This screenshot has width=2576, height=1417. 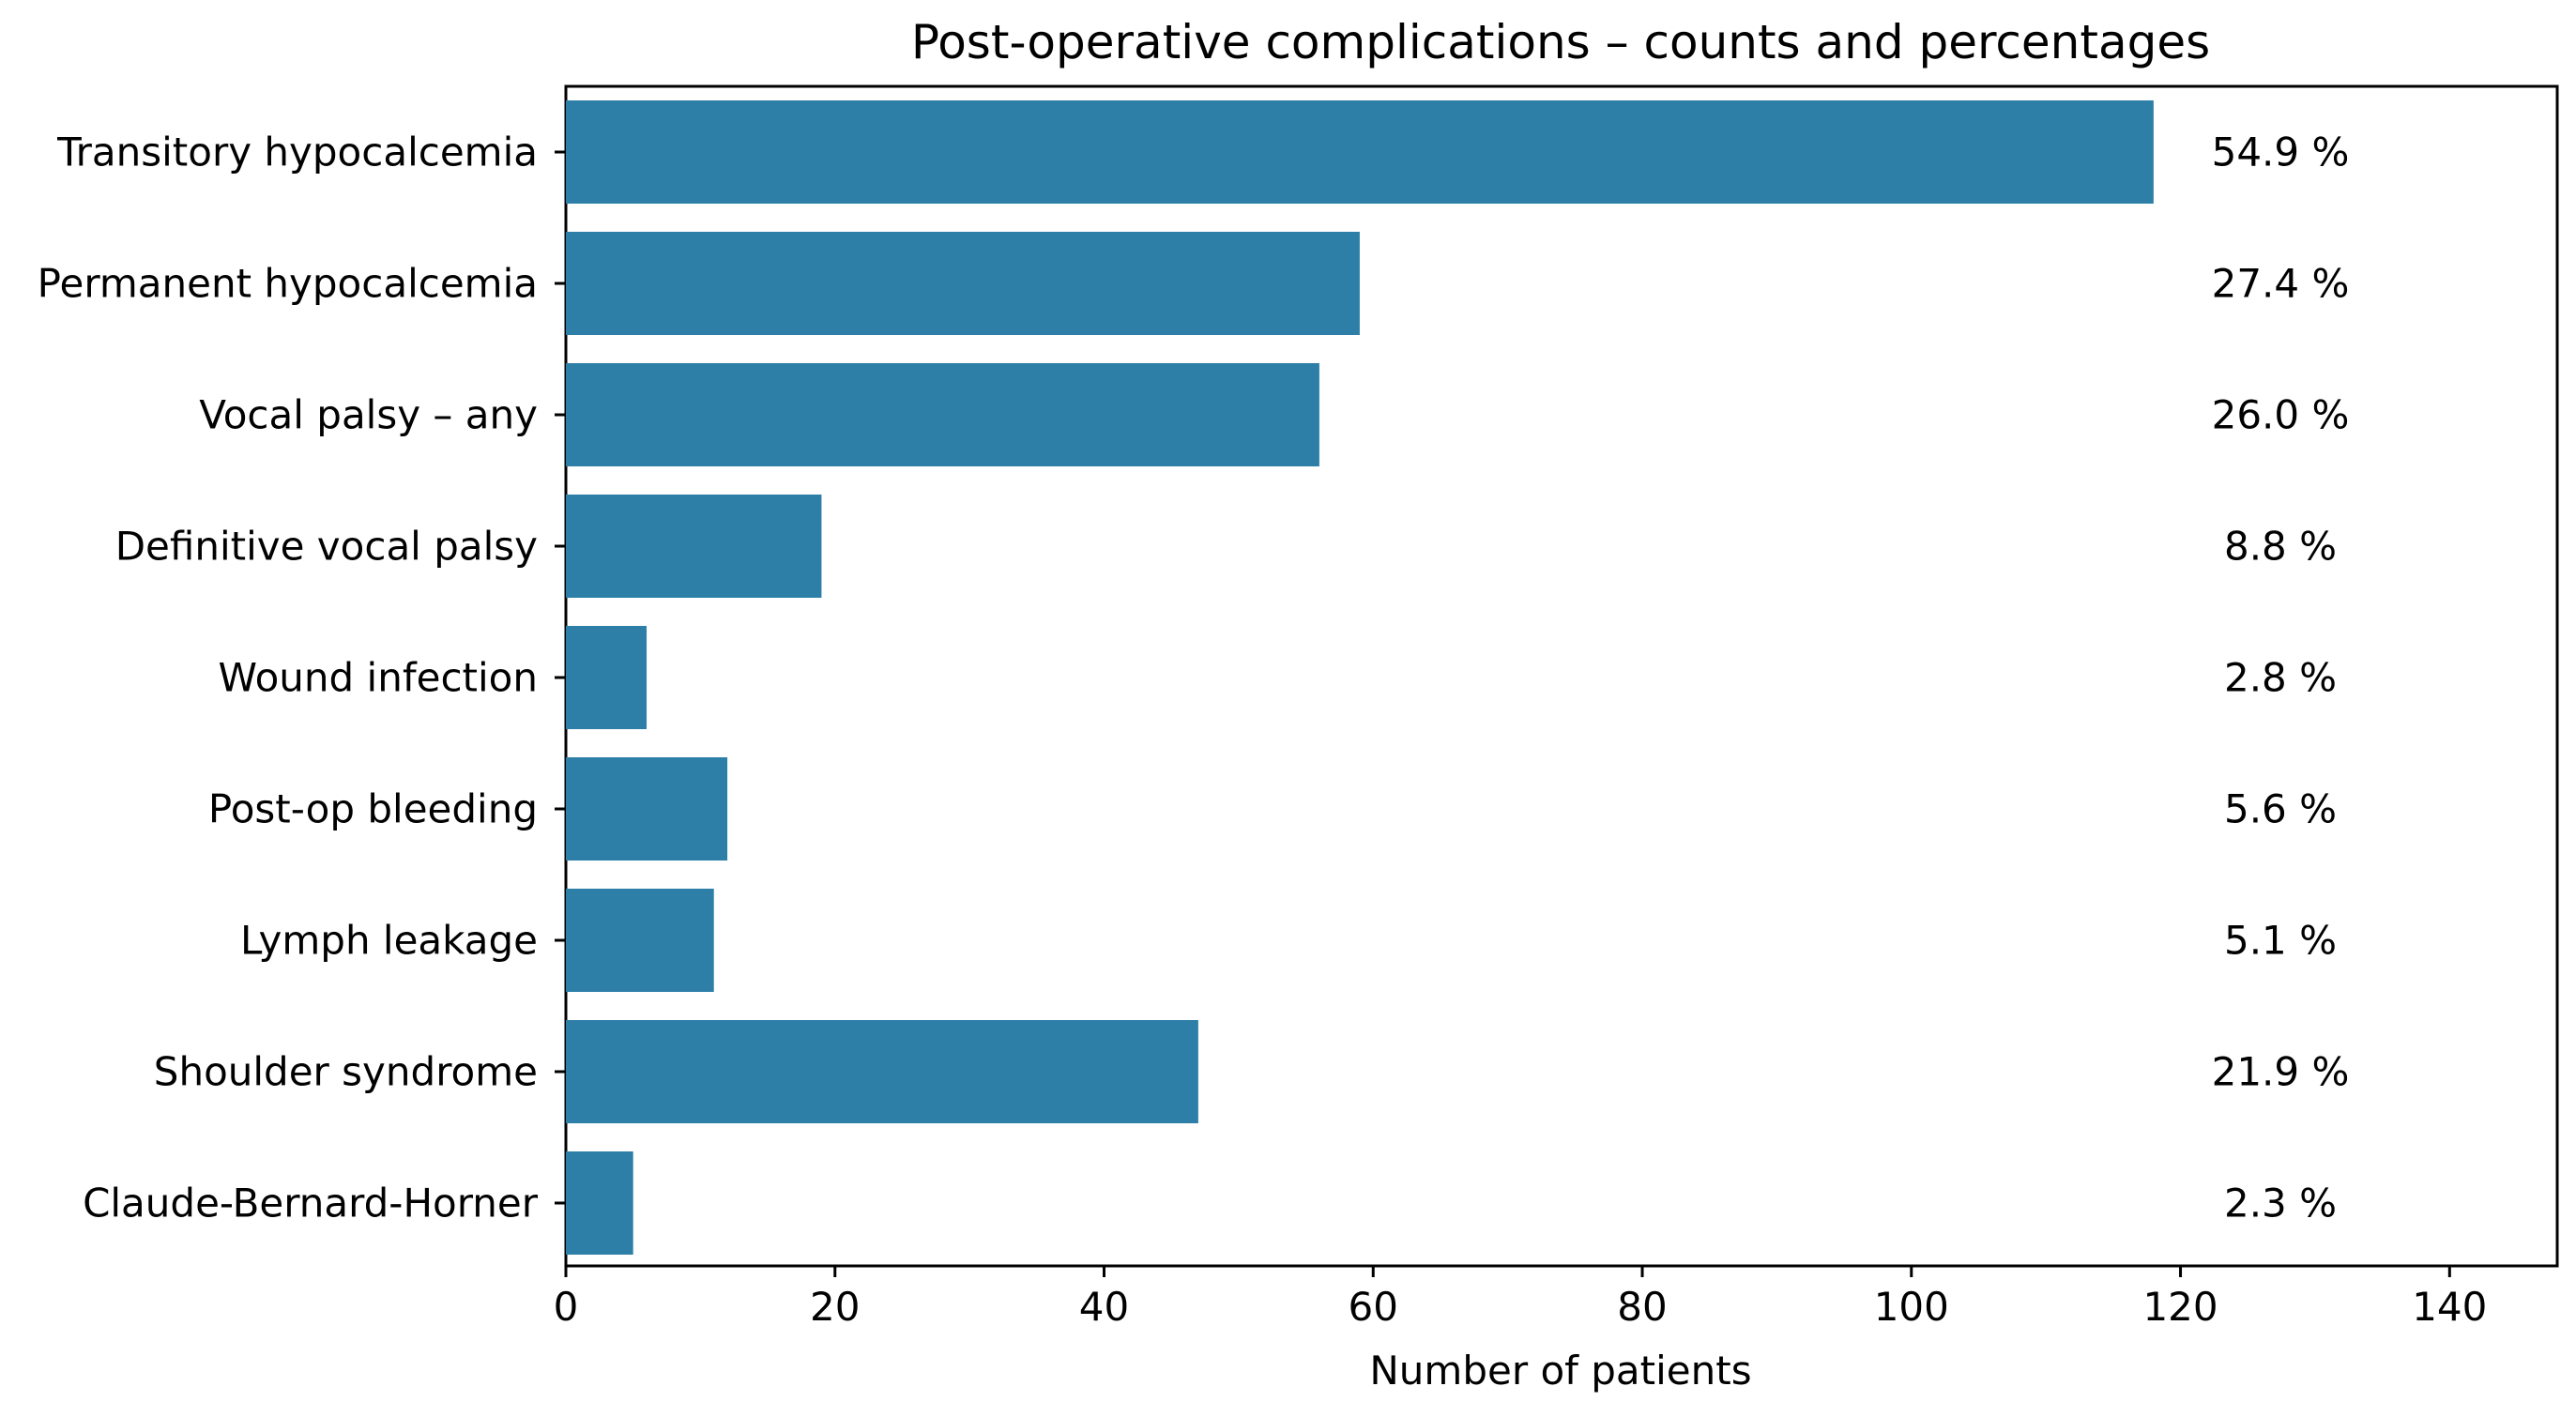 What do you see at coordinates (1373, 1307) in the screenshot?
I see `x-tick-label: 60` at bounding box center [1373, 1307].